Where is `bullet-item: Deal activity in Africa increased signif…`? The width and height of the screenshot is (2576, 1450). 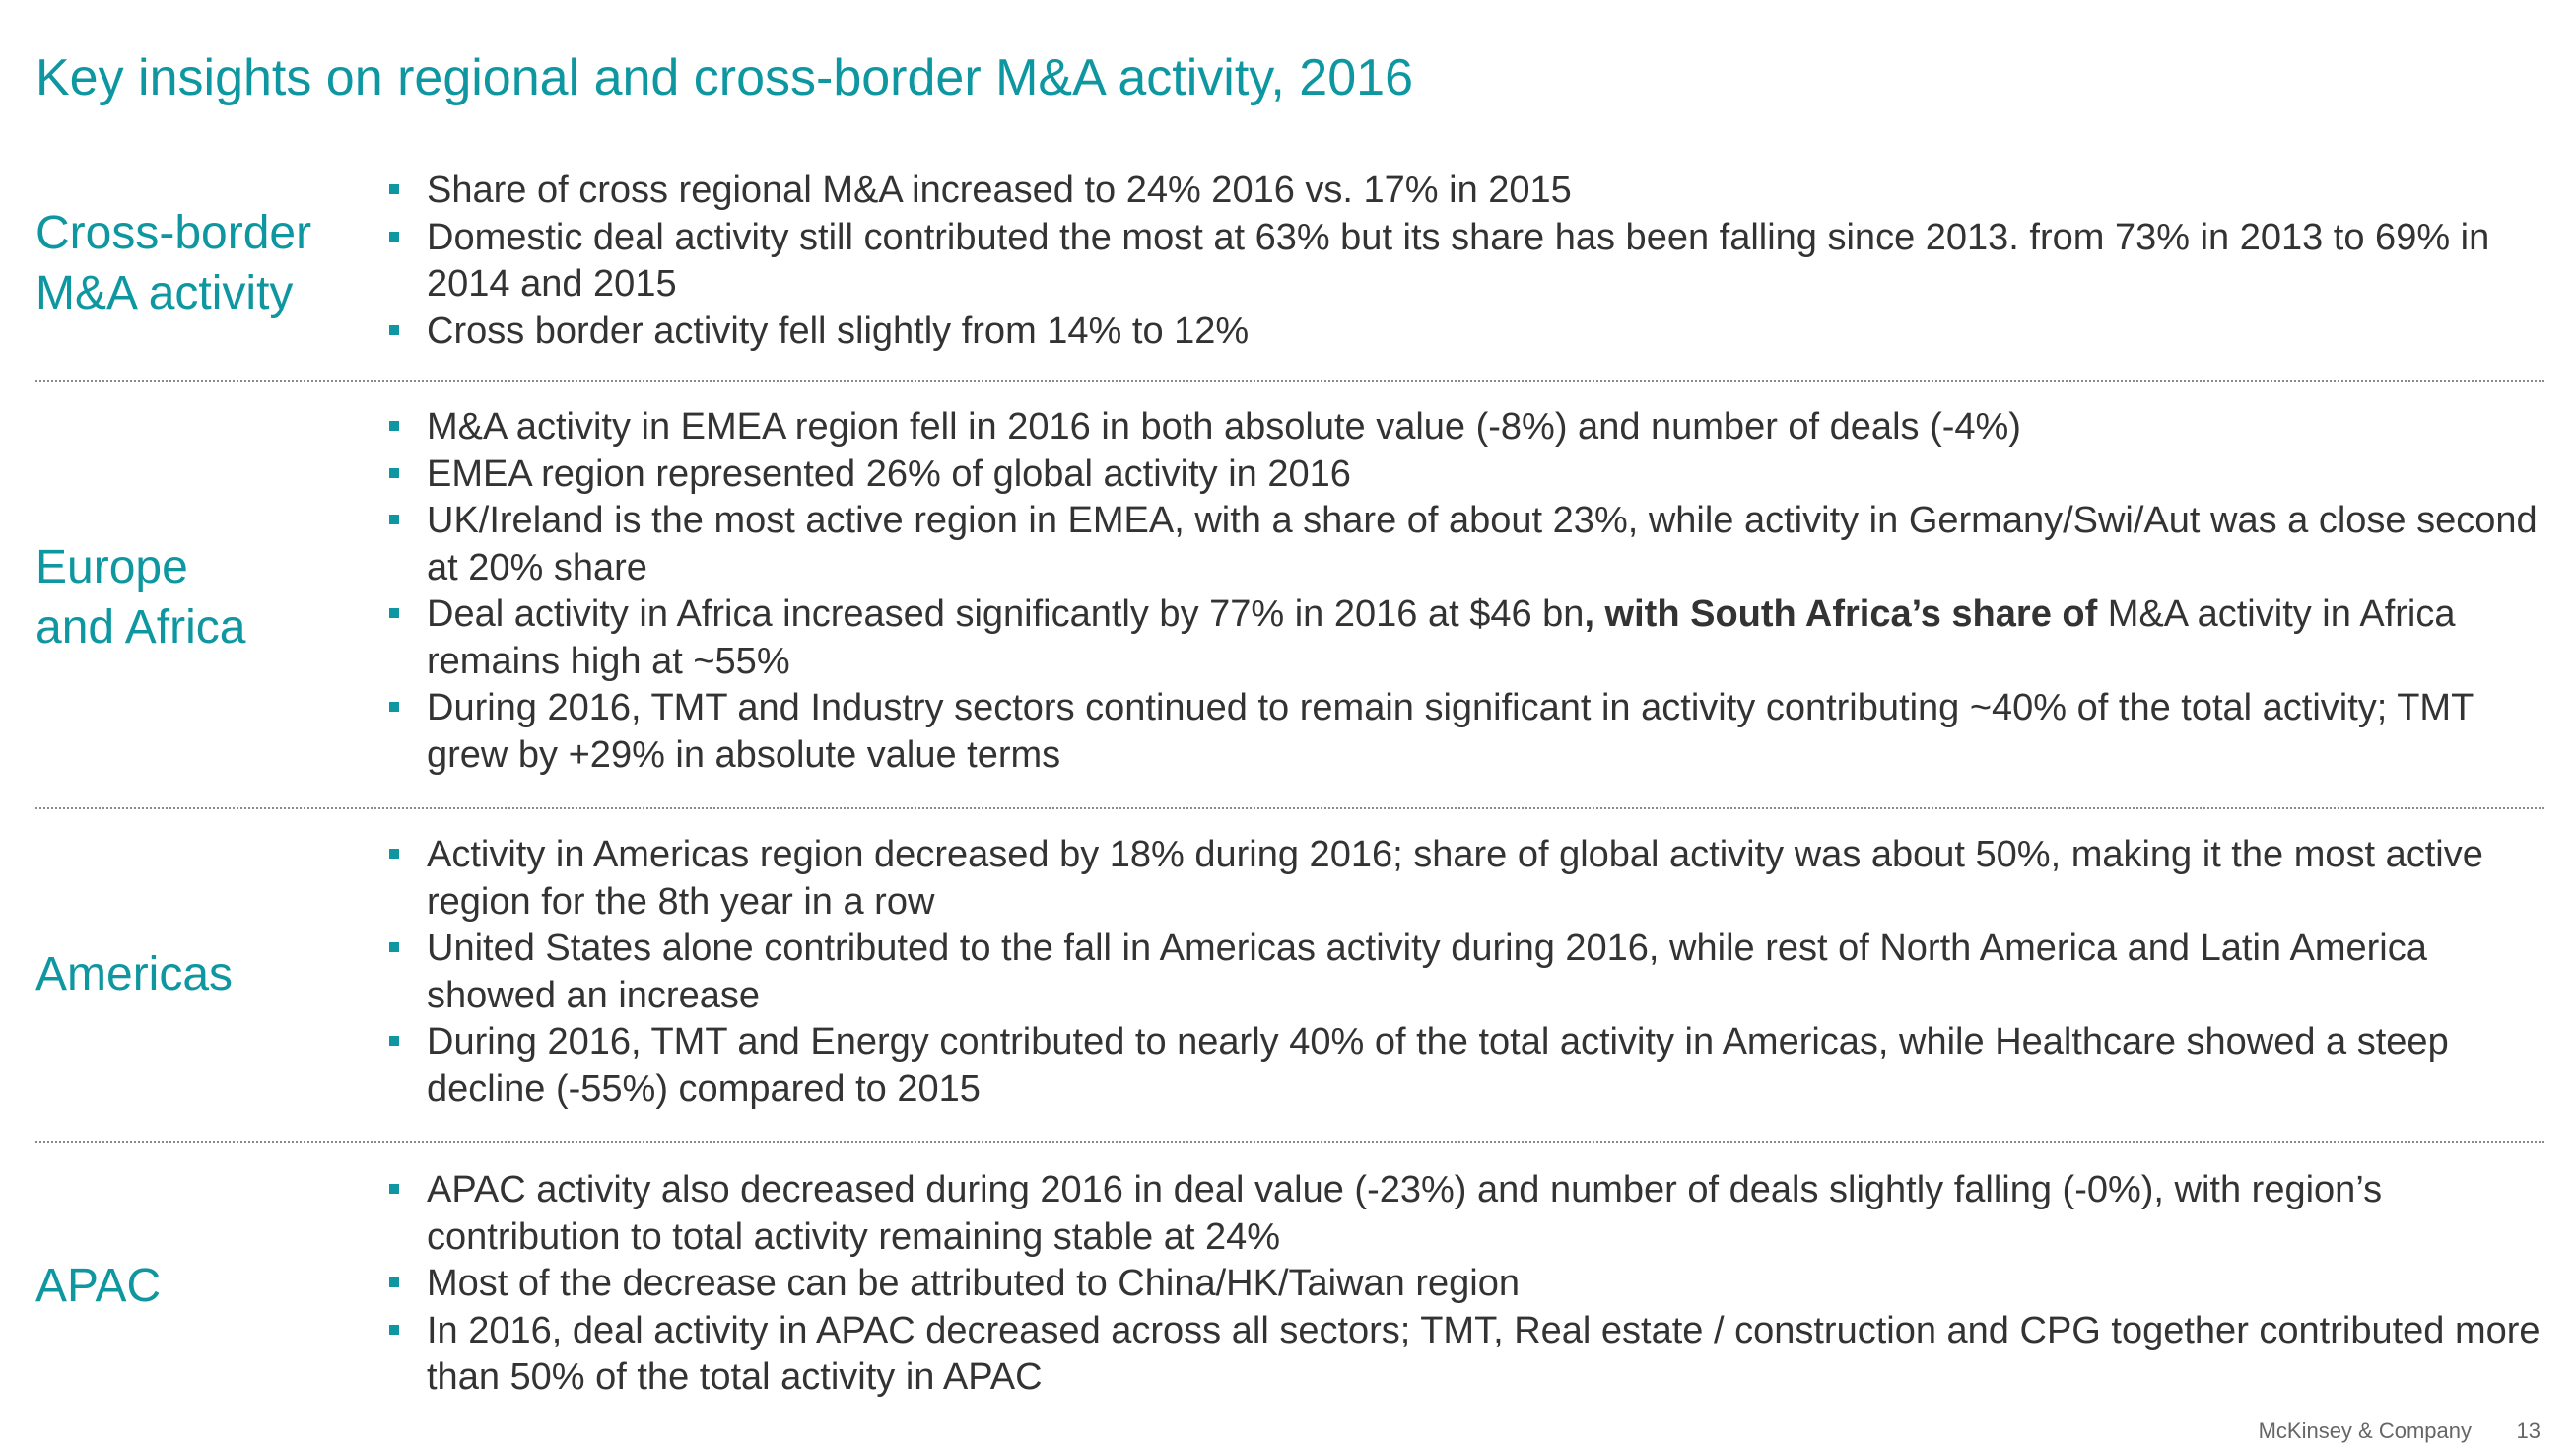
bullet-item: Deal activity in Africa increased signif… is located at coordinates (1464, 638).